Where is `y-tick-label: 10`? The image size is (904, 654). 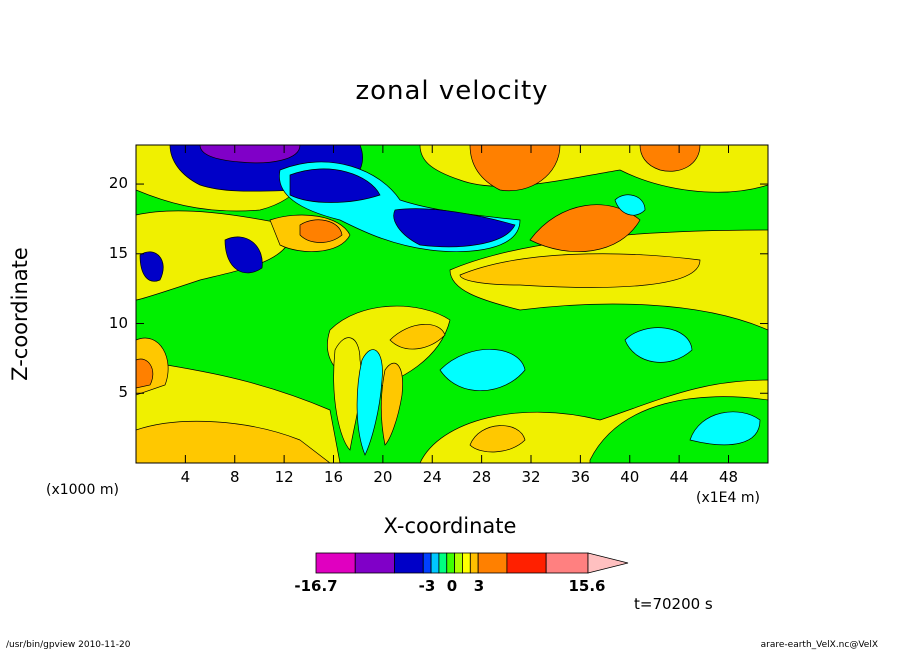
y-tick-label: 10 is located at coordinates (118, 322).